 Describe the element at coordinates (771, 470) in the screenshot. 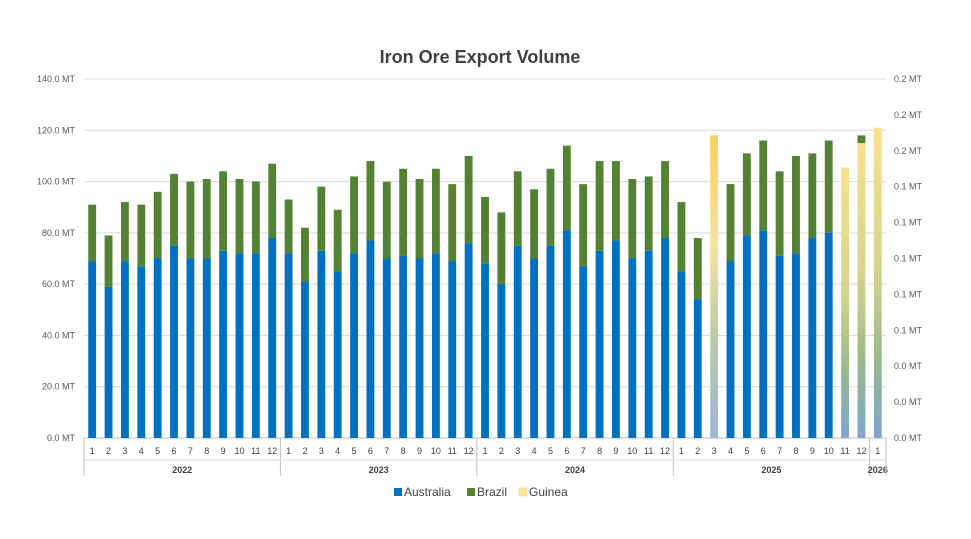

I see `year-label: 2025` at that location.